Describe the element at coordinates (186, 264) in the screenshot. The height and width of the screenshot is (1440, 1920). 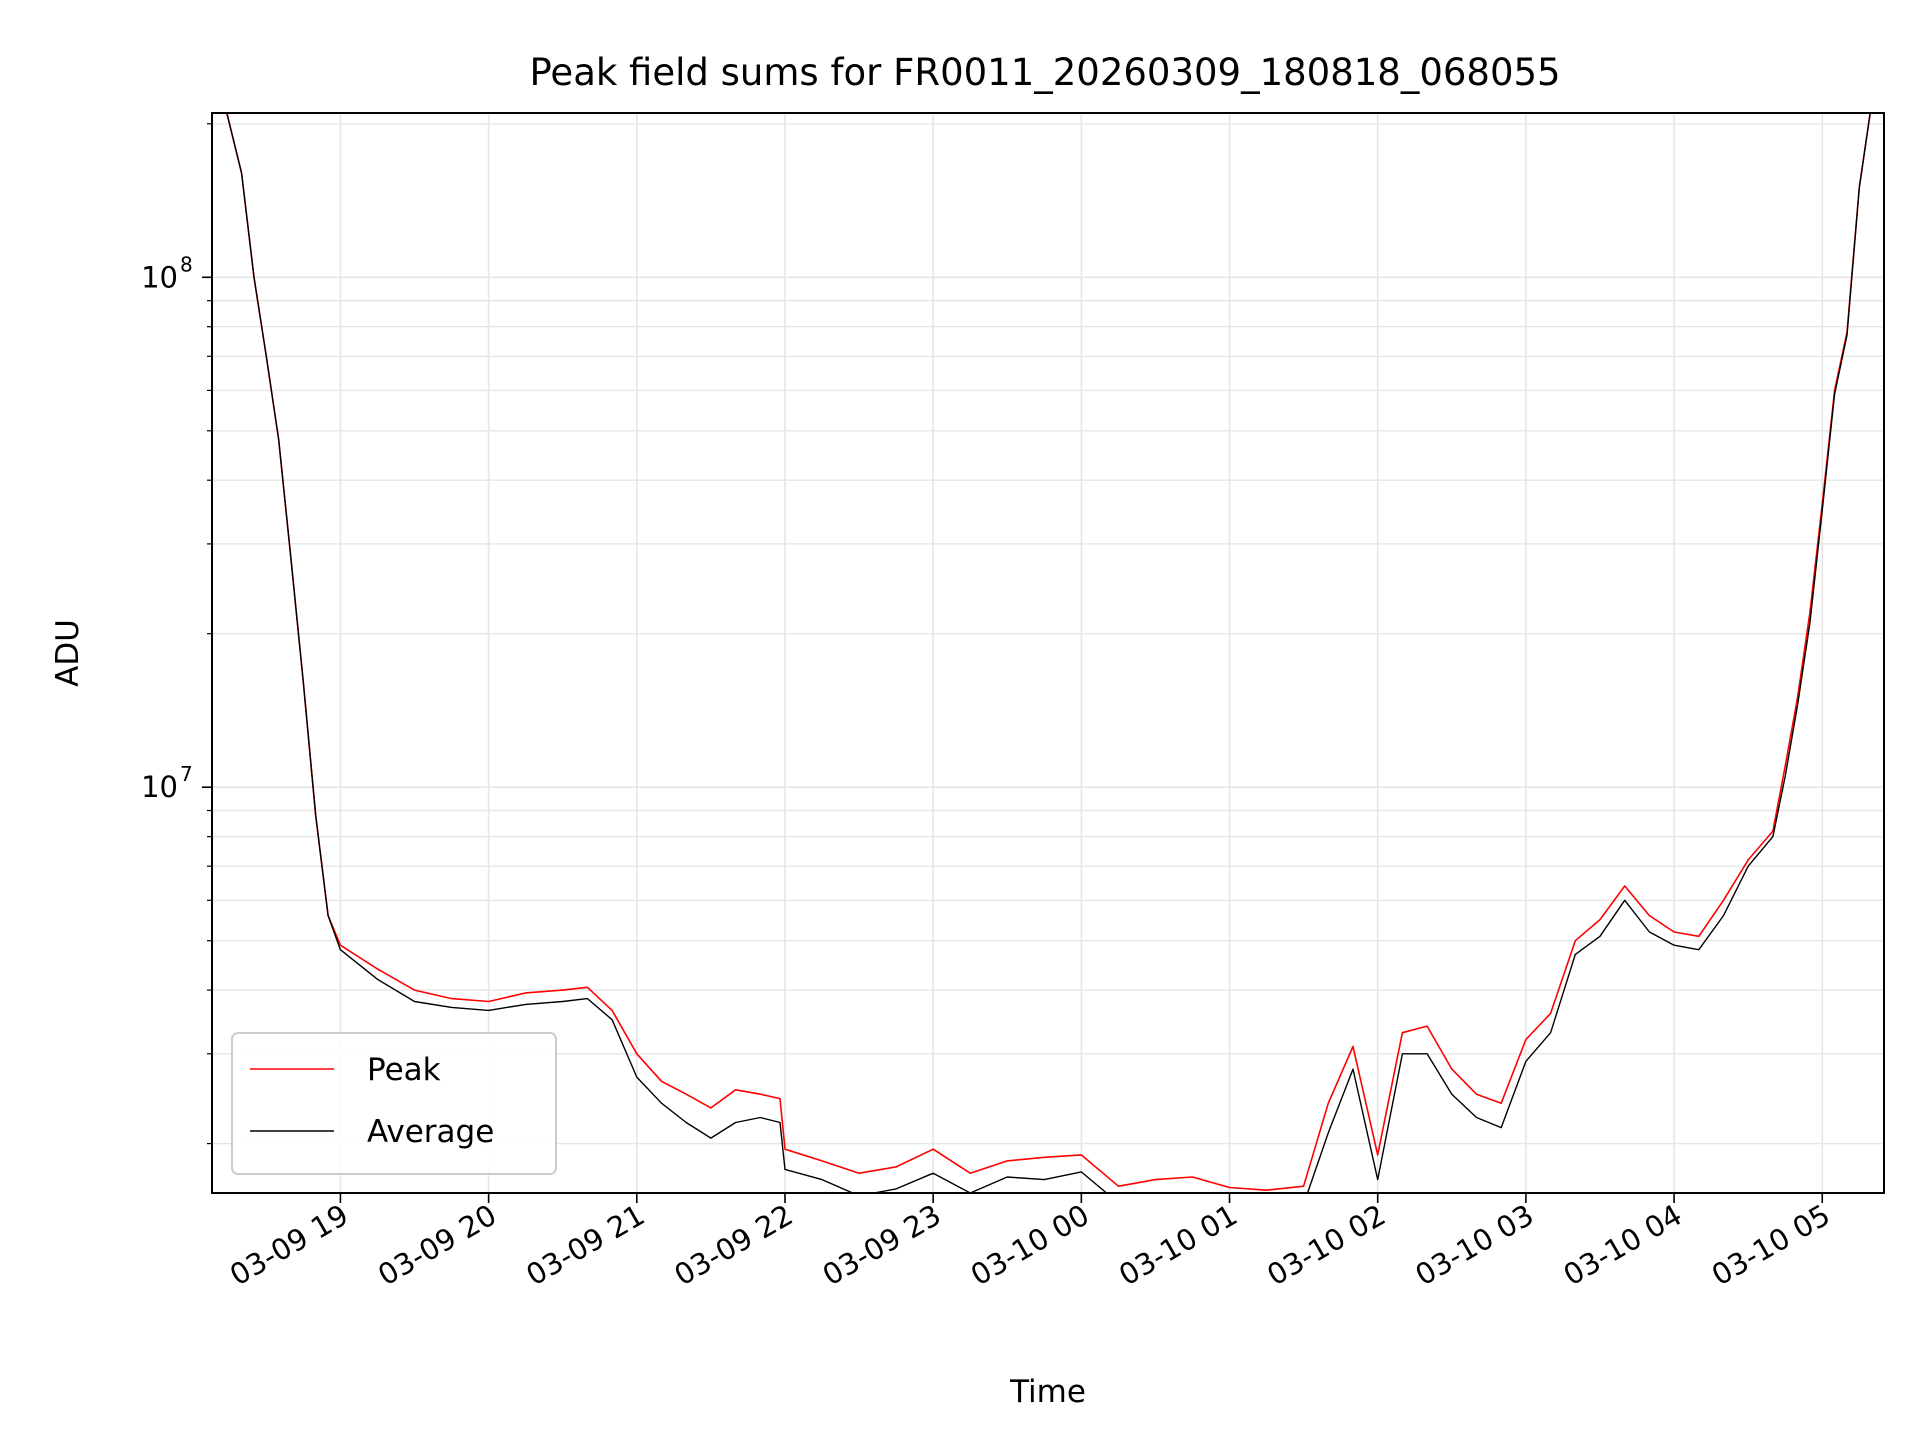
I see `y-tick-label-exponent: 8` at that location.